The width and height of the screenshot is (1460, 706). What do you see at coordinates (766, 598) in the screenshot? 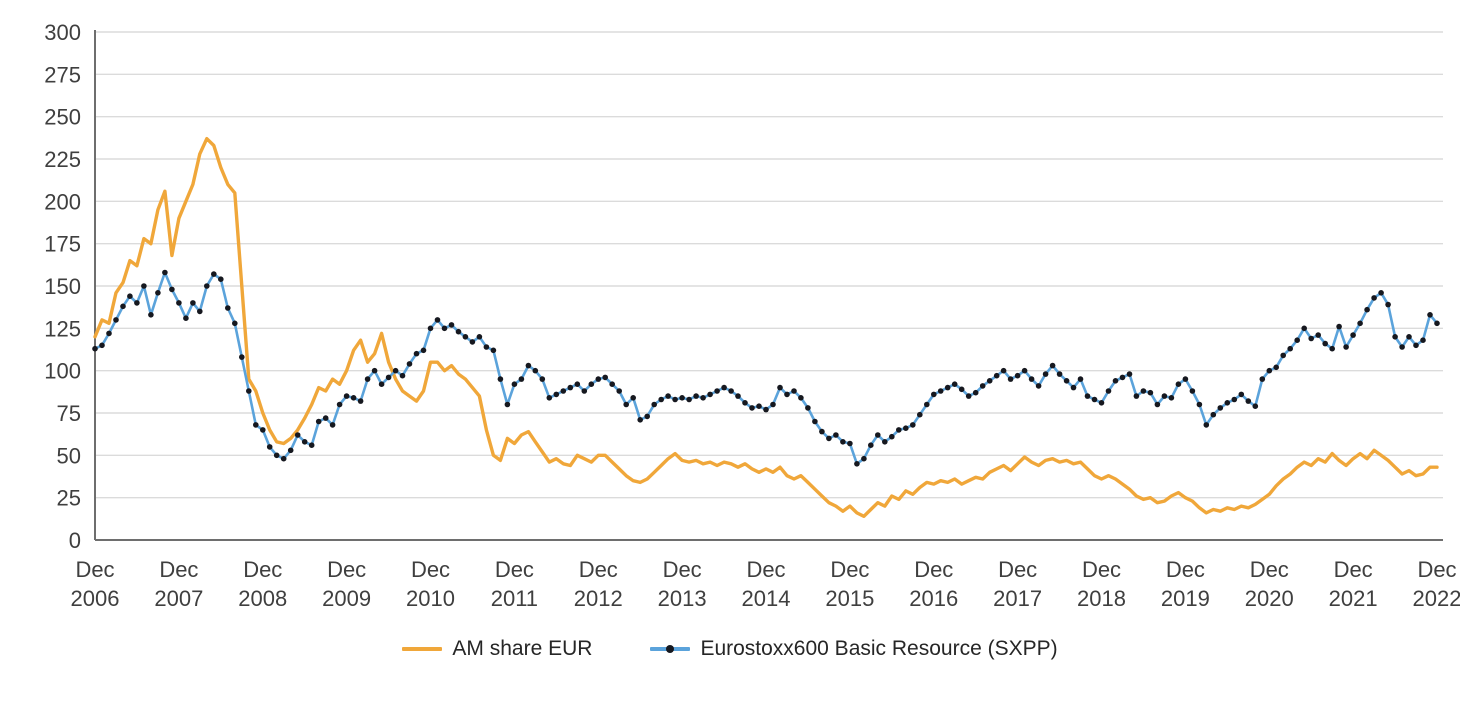
I see `x-tick-year-2014: 2014` at bounding box center [766, 598].